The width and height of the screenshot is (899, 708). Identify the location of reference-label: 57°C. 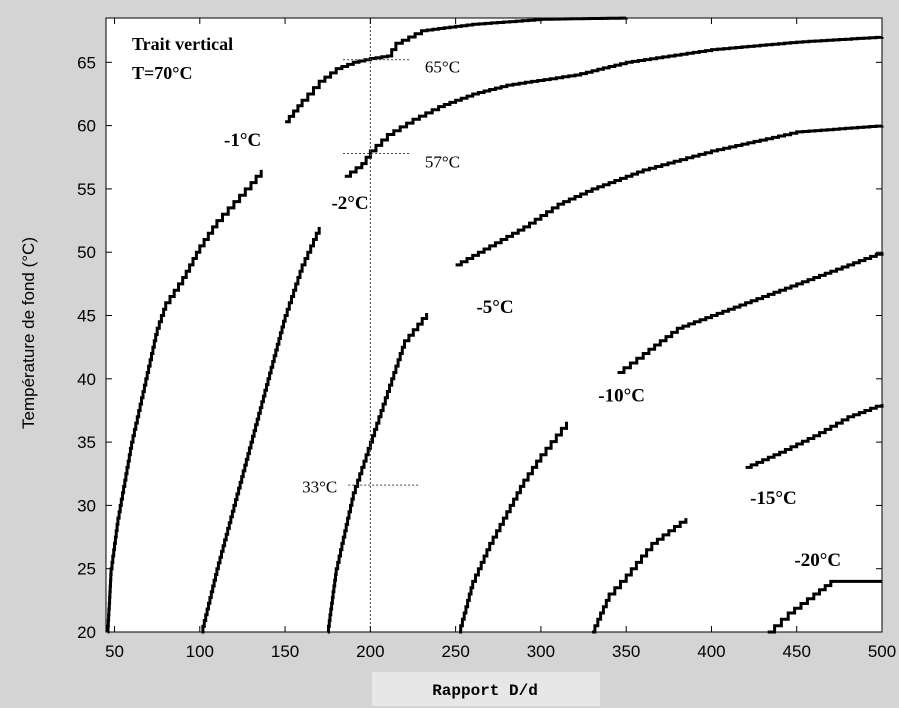
(442, 161).